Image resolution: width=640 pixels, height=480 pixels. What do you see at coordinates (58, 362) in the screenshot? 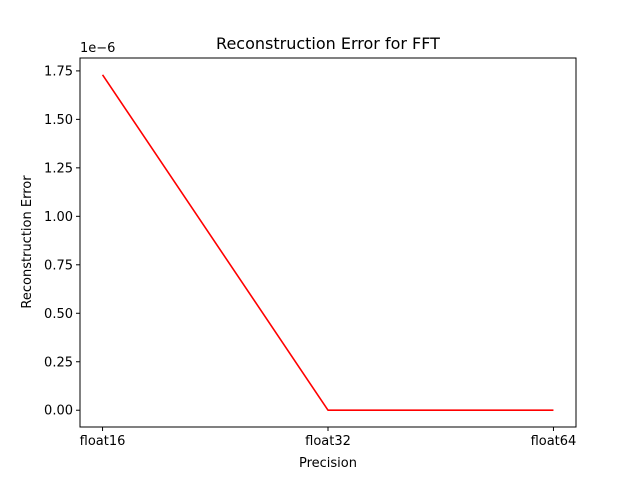
I see `y-tick-label: 0.25` at bounding box center [58, 362].